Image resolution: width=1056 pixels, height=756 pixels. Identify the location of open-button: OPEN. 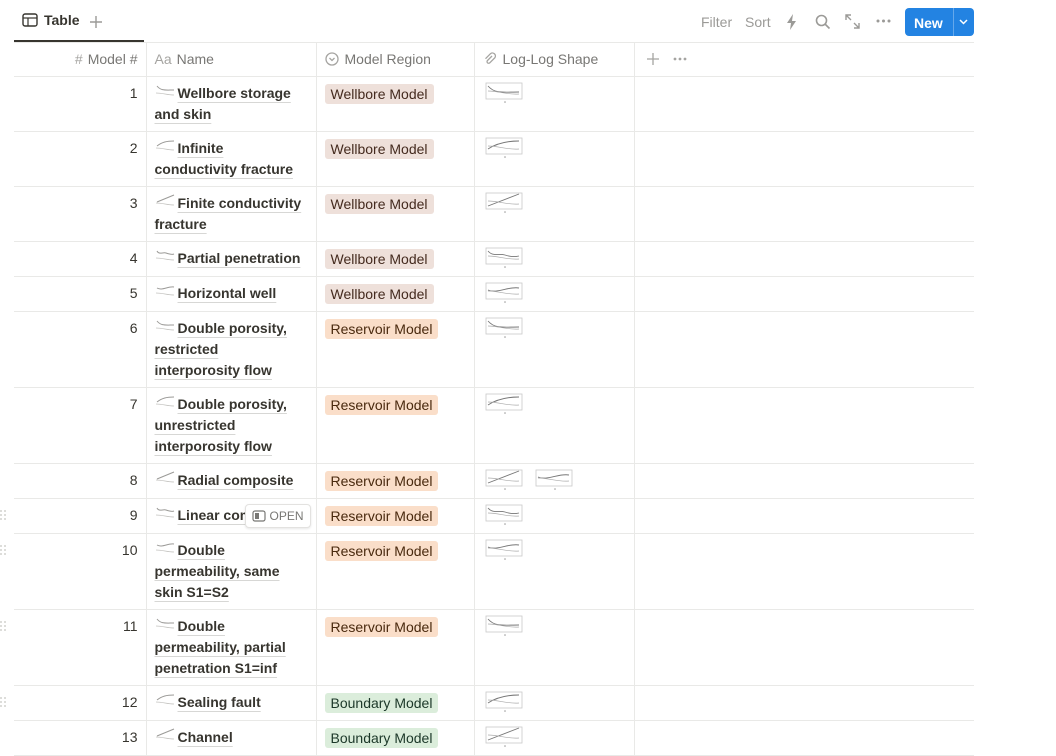
(277, 516).